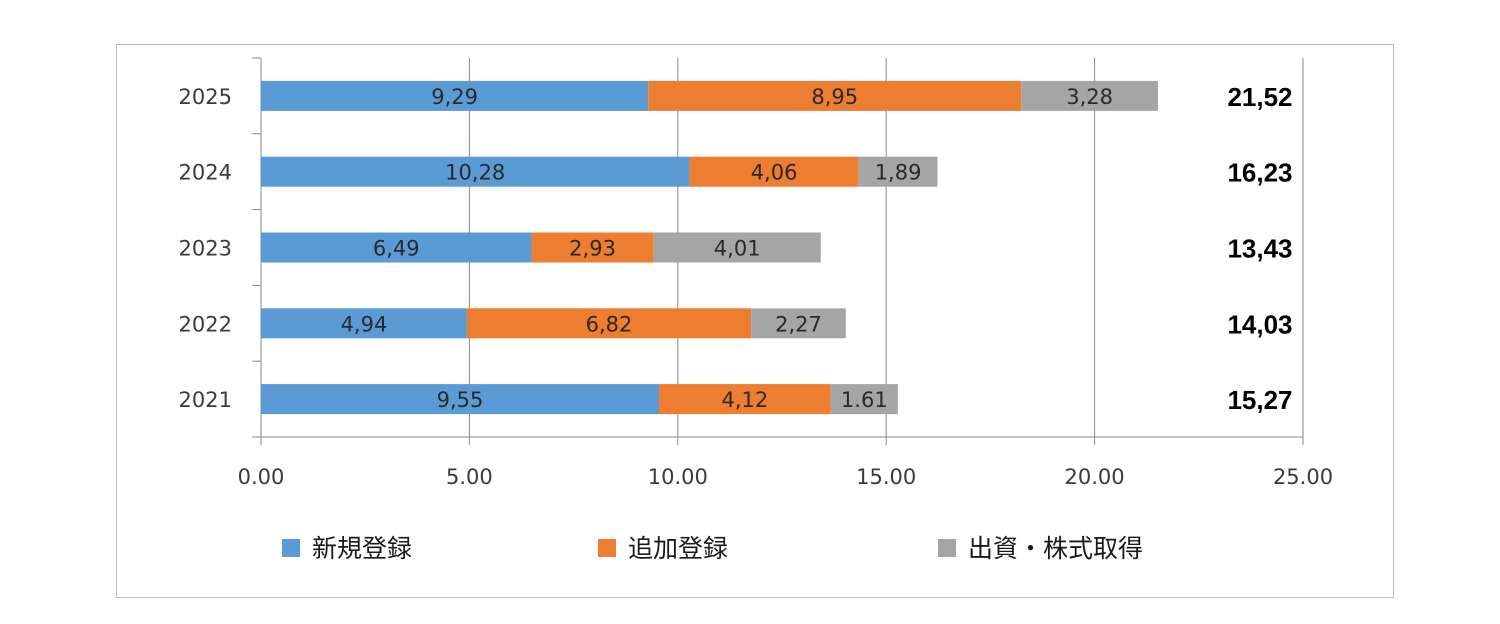 The width and height of the screenshot is (1500, 624). What do you see at coordinates (205, 400) in the screenshot?
I see `y-category-label: 2021` at bounding box center [205, 400].